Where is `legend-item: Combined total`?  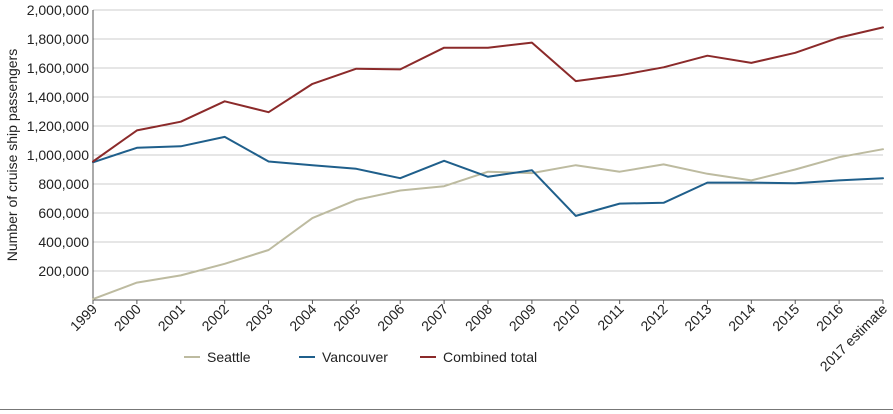
legend-item: Combined total is located at coordinates (478, 357).